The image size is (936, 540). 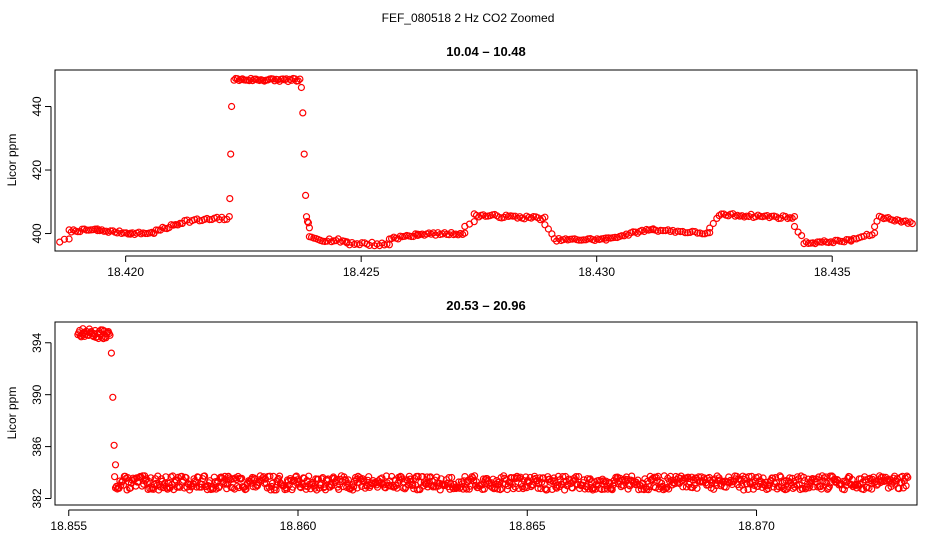 I want to click on y-tick-label: 420, so click(x=37, y=170).